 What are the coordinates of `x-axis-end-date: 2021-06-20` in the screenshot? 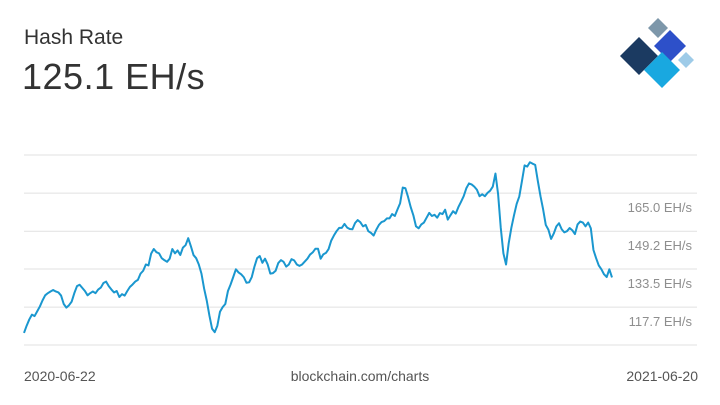 It's located at (662, 376).